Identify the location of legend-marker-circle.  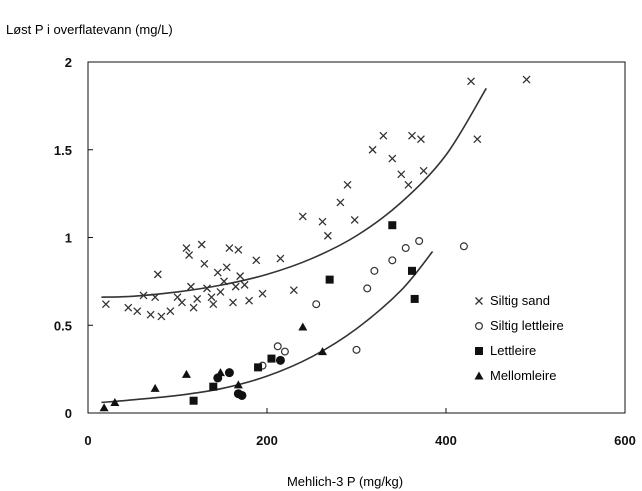
(479, 326).